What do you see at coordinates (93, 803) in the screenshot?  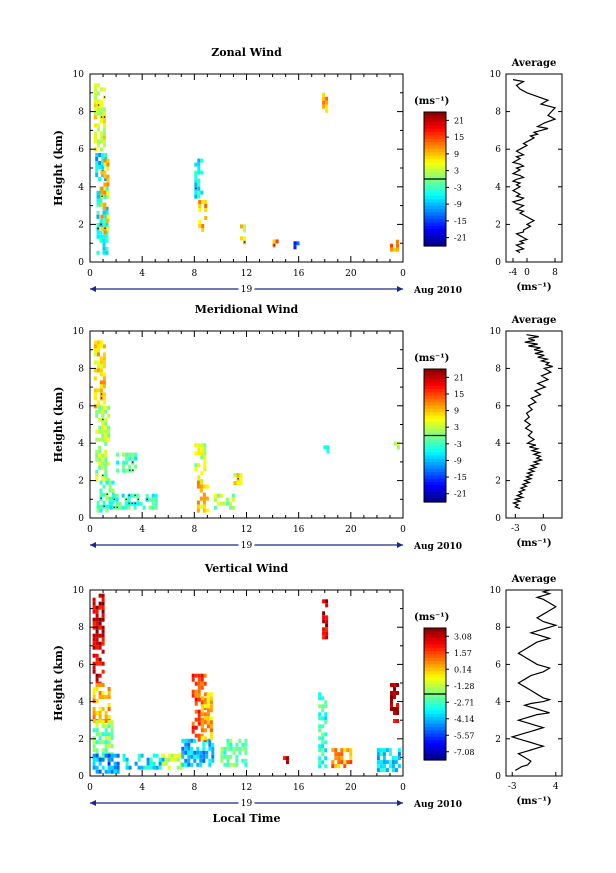 I see `day-bar-arrow-left` at bounding box center [93, 803].